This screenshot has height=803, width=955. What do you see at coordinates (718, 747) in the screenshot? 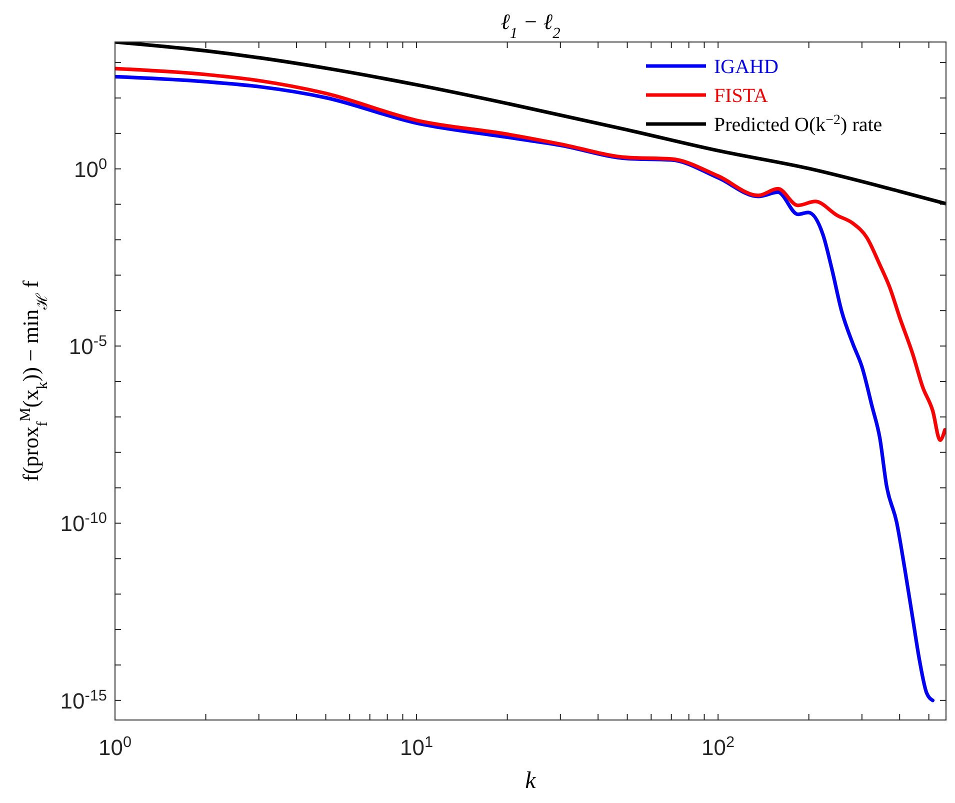
I see `x-tick-label: 10$^{2}$` at bounding box center [718, 747].